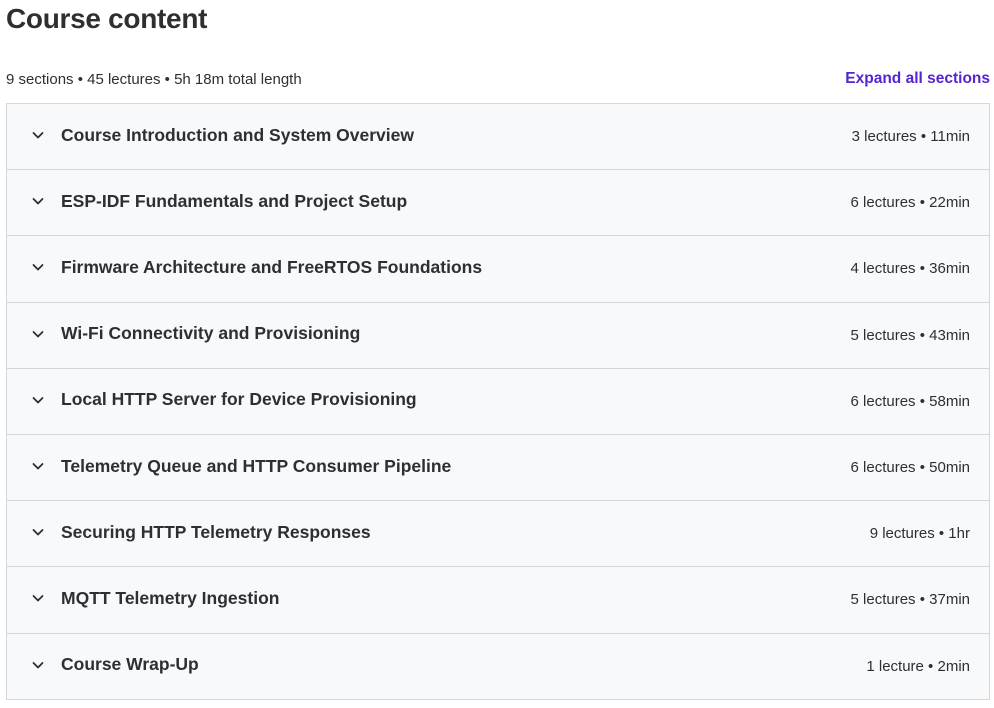 This screenshot has width=994, height=708. What do you see at coordinates (498, 666) in the screenshot?
I see `section-header-9: Course Wrap-Up 1 lecture • 2min` at bounding box center [498, 666].